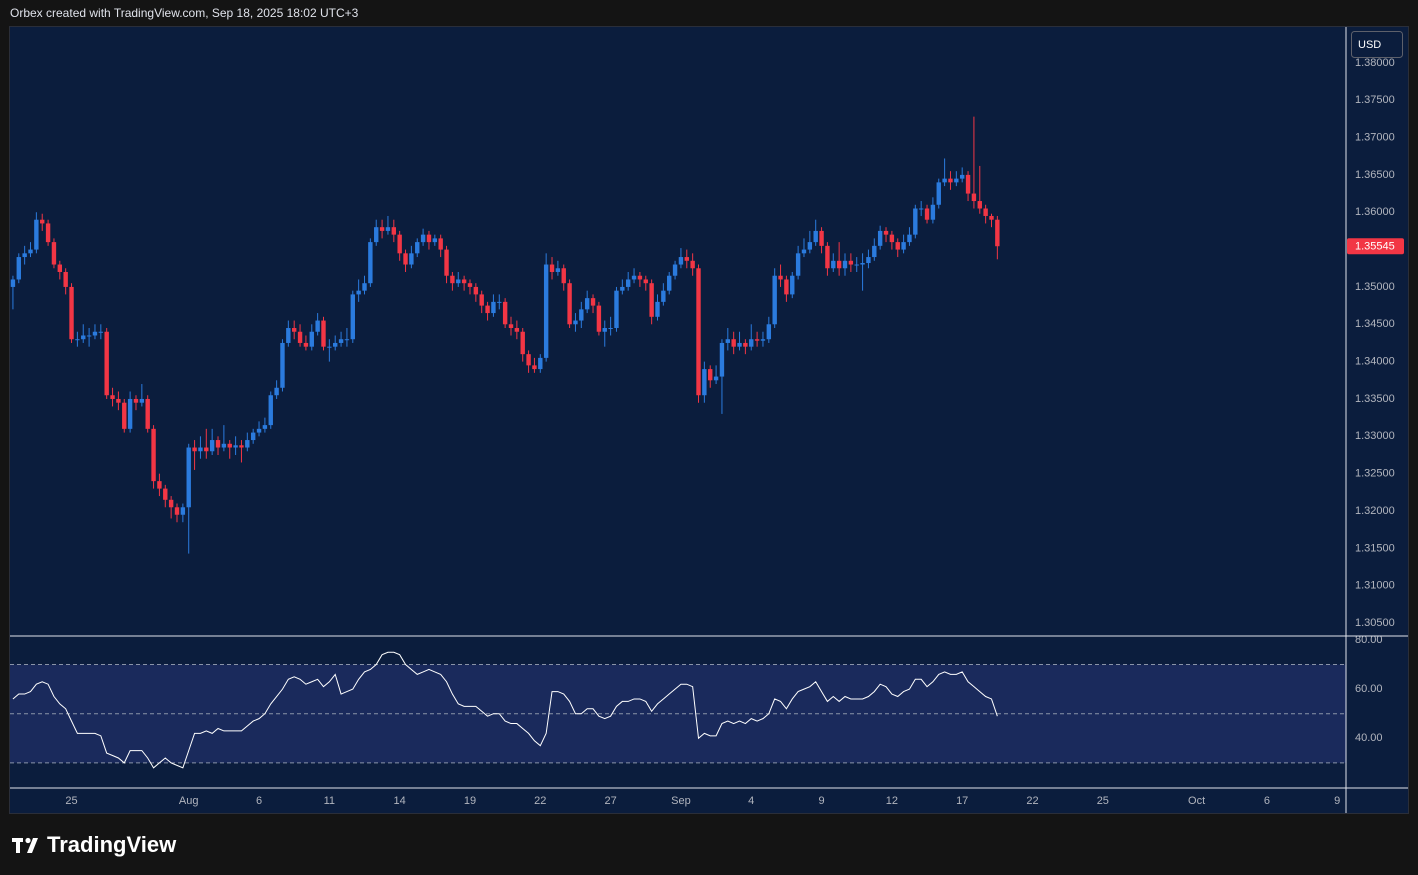 The height and width of the screenshot is (875, 1418). Describe the element at coordinates (1375, 324) in the screenshot. I see `y-tick-label: 1.34500` at that location.